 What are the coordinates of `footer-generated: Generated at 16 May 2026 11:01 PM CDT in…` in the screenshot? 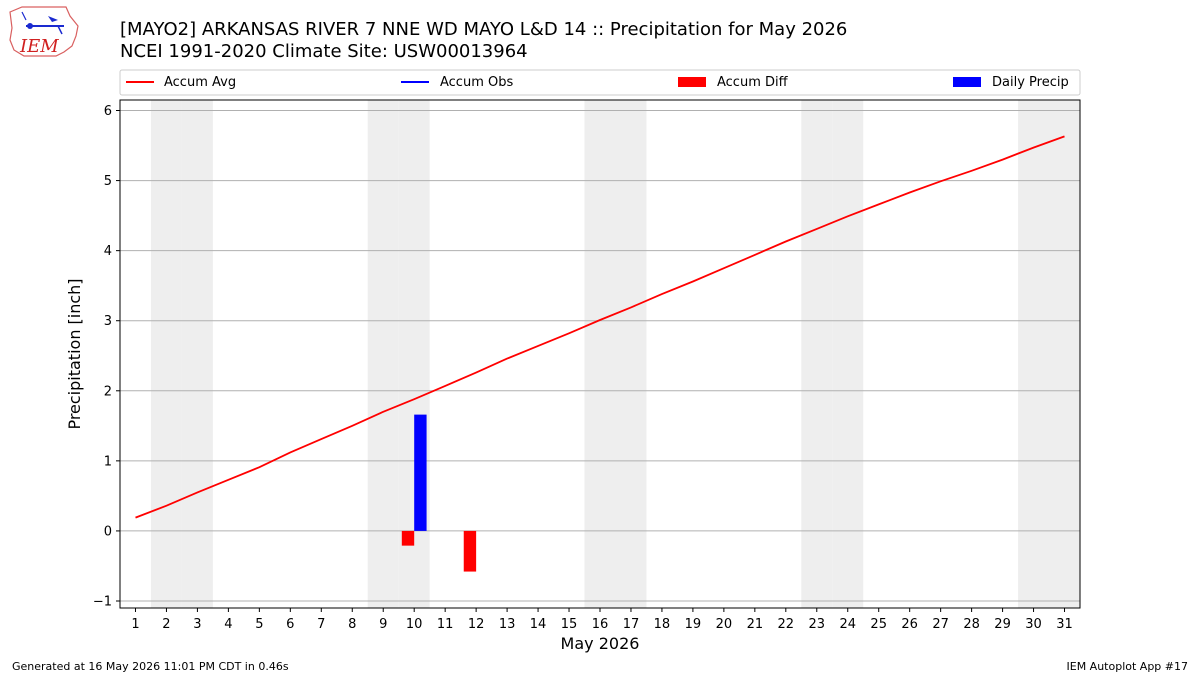 It's located at (150, 666).